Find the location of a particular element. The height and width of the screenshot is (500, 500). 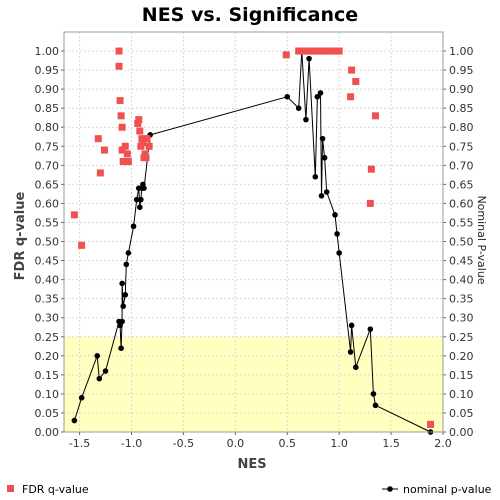

y-right-tick-label: 0.35 is located at coordinates (461, 299).